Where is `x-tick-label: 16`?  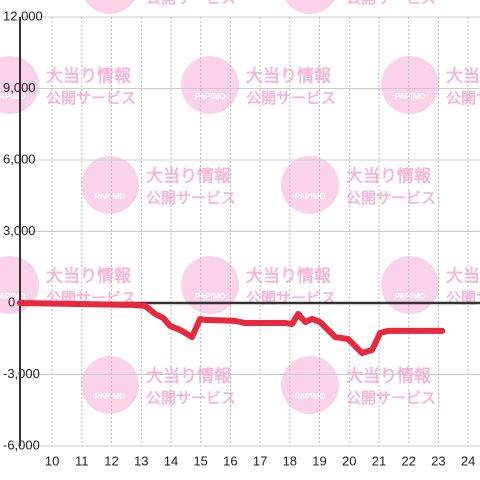 x-tick-label: 16 is located at coordinates (230, 460).